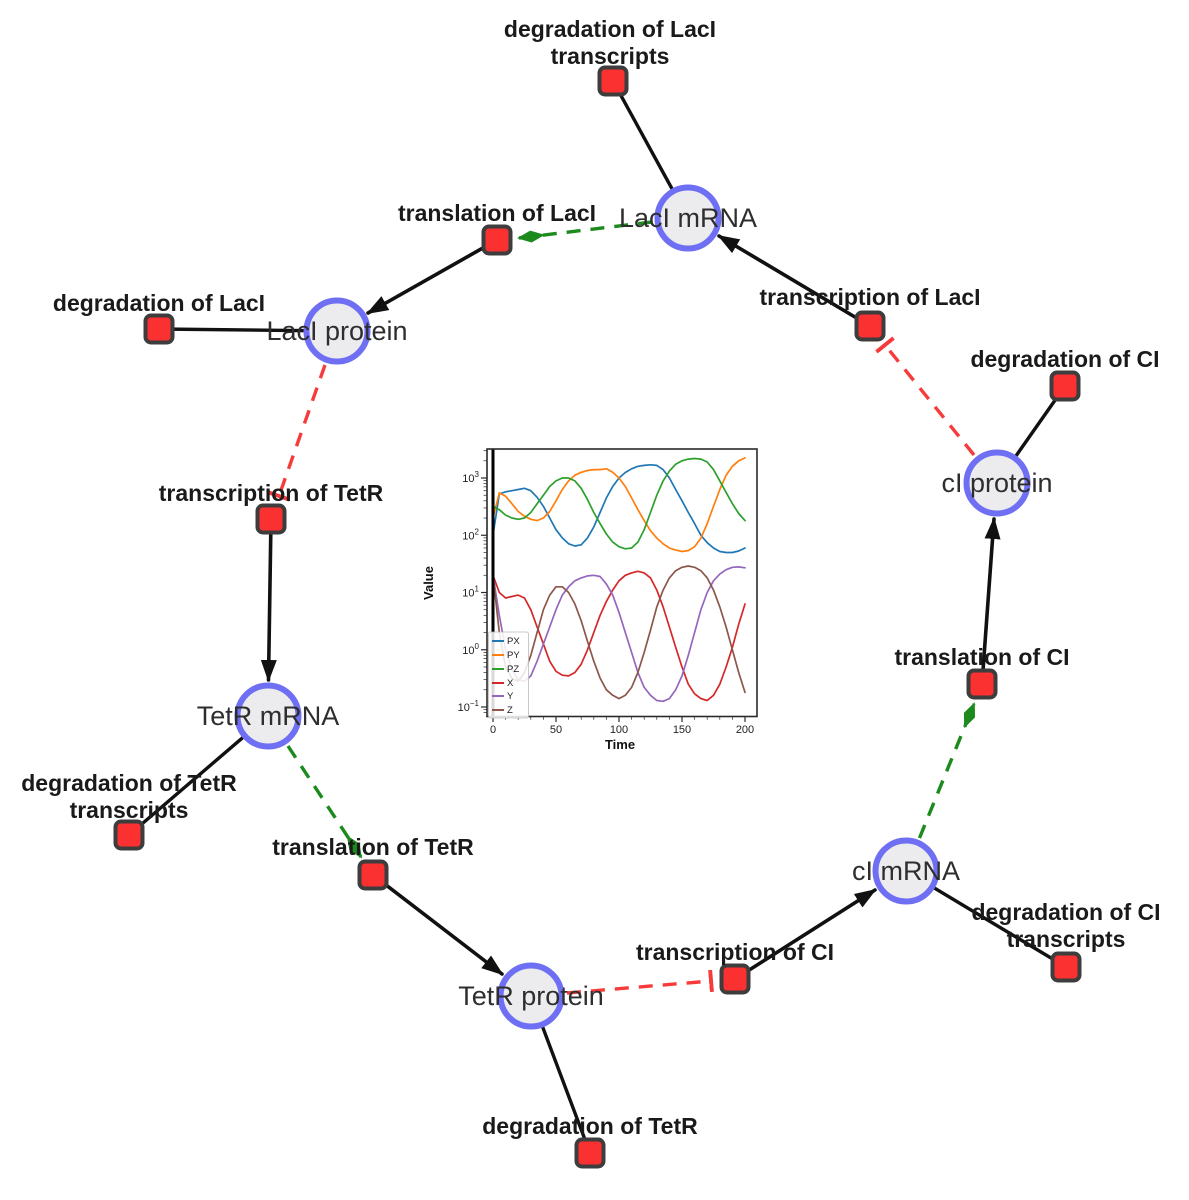 Image resolution: width=1189 pixels, height=1200 pixels. What do you see at coordinates (805, 934) in the screenshot?
I see `edge-transcription-of-ci-to-ci-mrna` at bounding box center [805, 934].